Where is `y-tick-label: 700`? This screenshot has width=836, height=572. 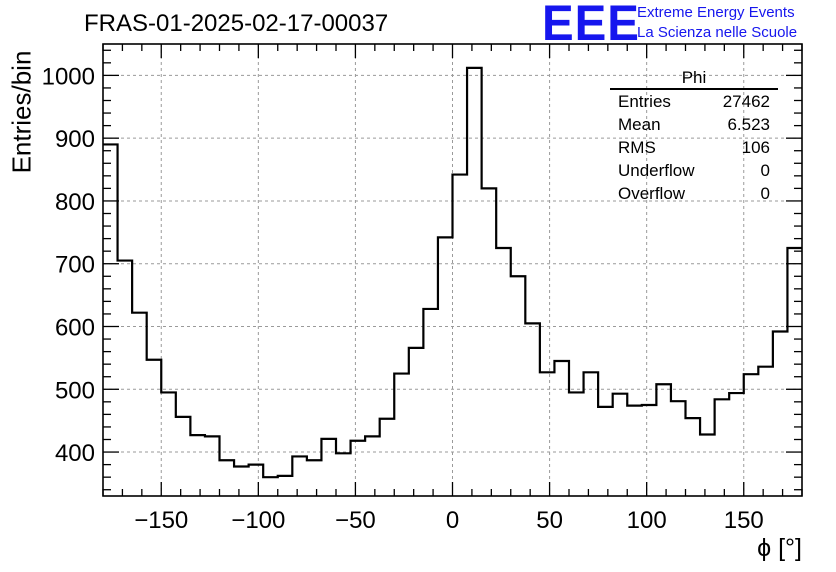 y-tick-label: 700 is located at coordinates (75, 265).